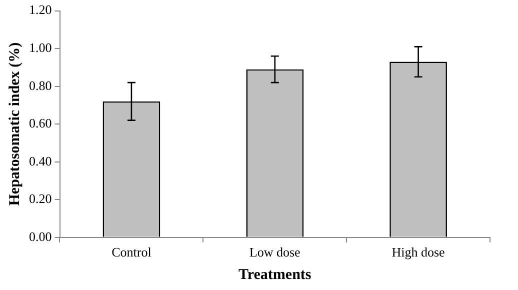  Describe the element at coordinates (40, 198) in the screenshot. I see `y-tick-label: 0.20` at that location.